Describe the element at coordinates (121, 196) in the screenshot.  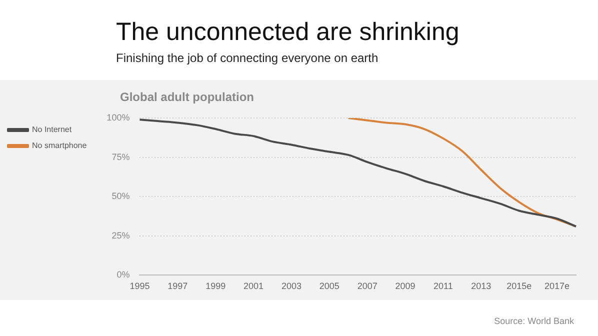
I see `y-tick-label: 50%` at that location.